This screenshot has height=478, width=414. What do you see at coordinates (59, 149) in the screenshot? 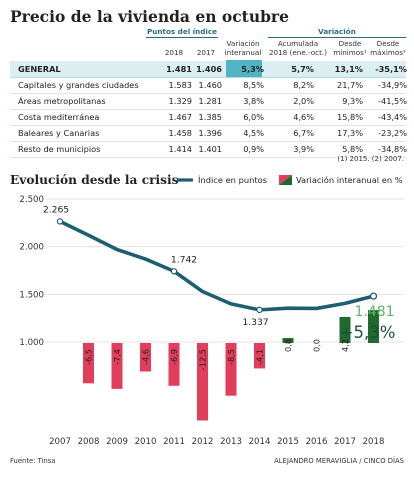
I see `row-label: Resto de municipios` at bounding box center [59, 149].